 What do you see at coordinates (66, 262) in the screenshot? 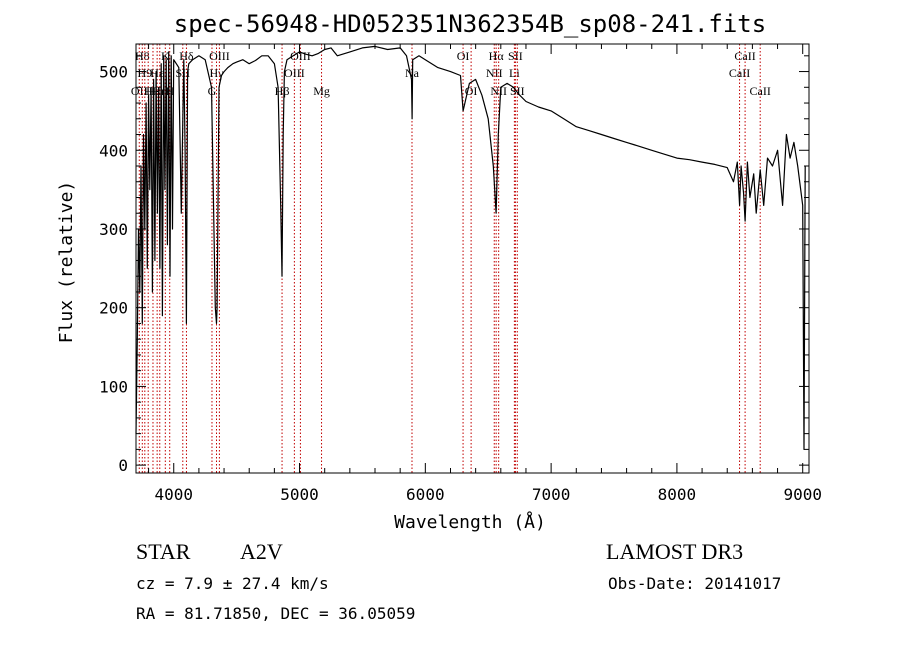
I see `y-axis-label: Flux (relative)` at bounding box center [66, 262].